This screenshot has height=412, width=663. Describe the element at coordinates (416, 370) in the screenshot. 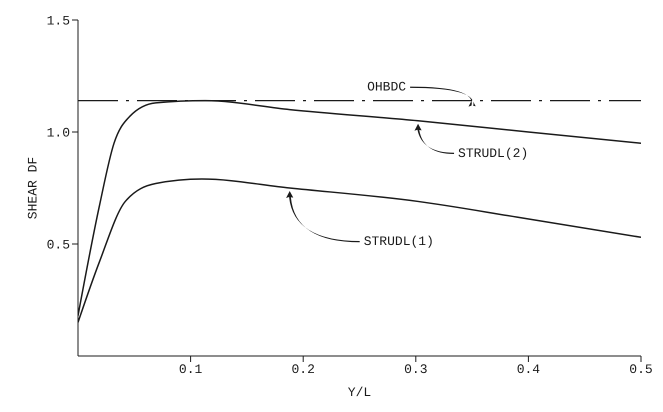

I see `x-tick-label: 0.3` at that location.